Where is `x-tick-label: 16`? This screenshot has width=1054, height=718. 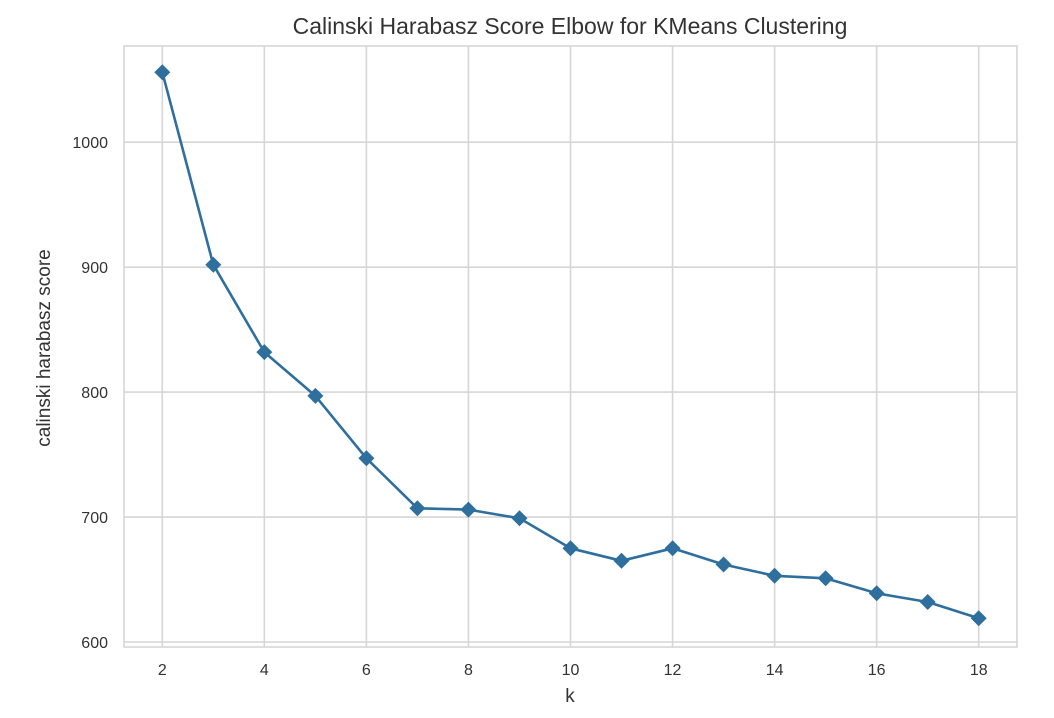 x-tick-label: 16 is located at coordinates (877, 670).